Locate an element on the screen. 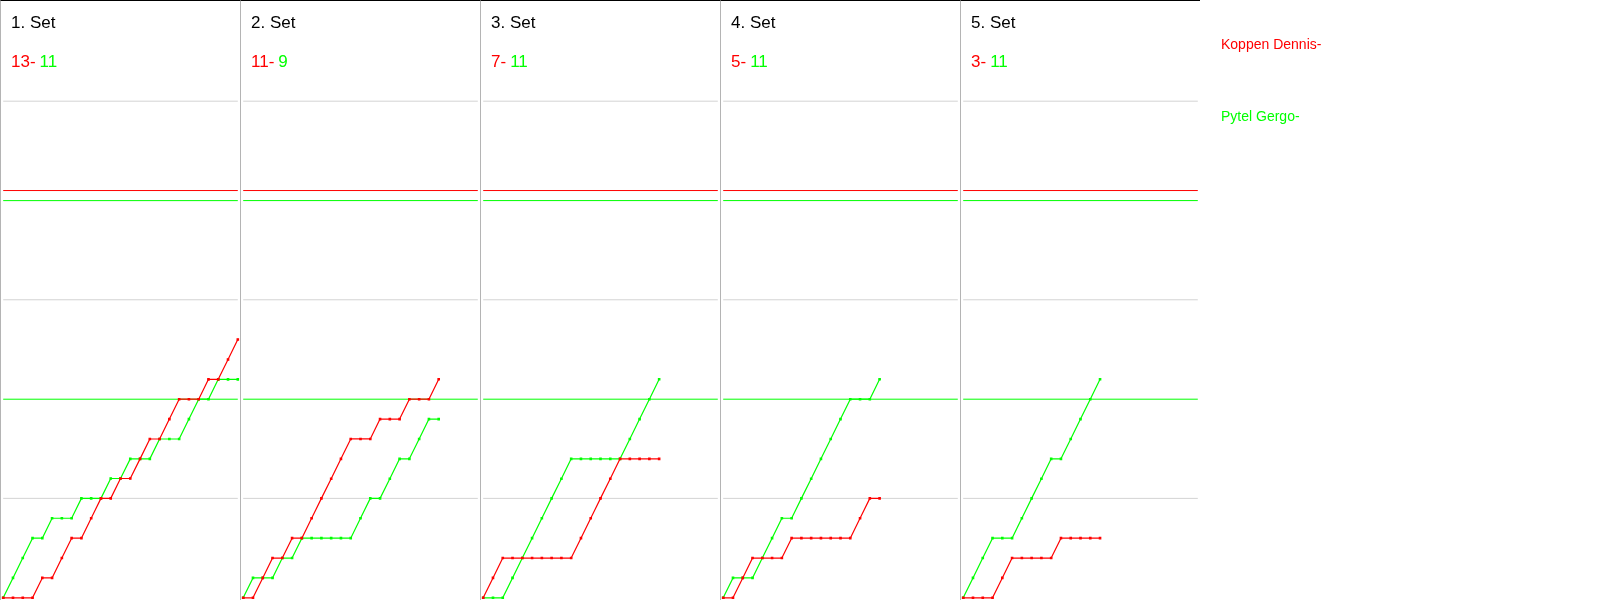 This screenshot has width=1600, height=600. chart-title: 3. Set is located at coordinates (513, 23).